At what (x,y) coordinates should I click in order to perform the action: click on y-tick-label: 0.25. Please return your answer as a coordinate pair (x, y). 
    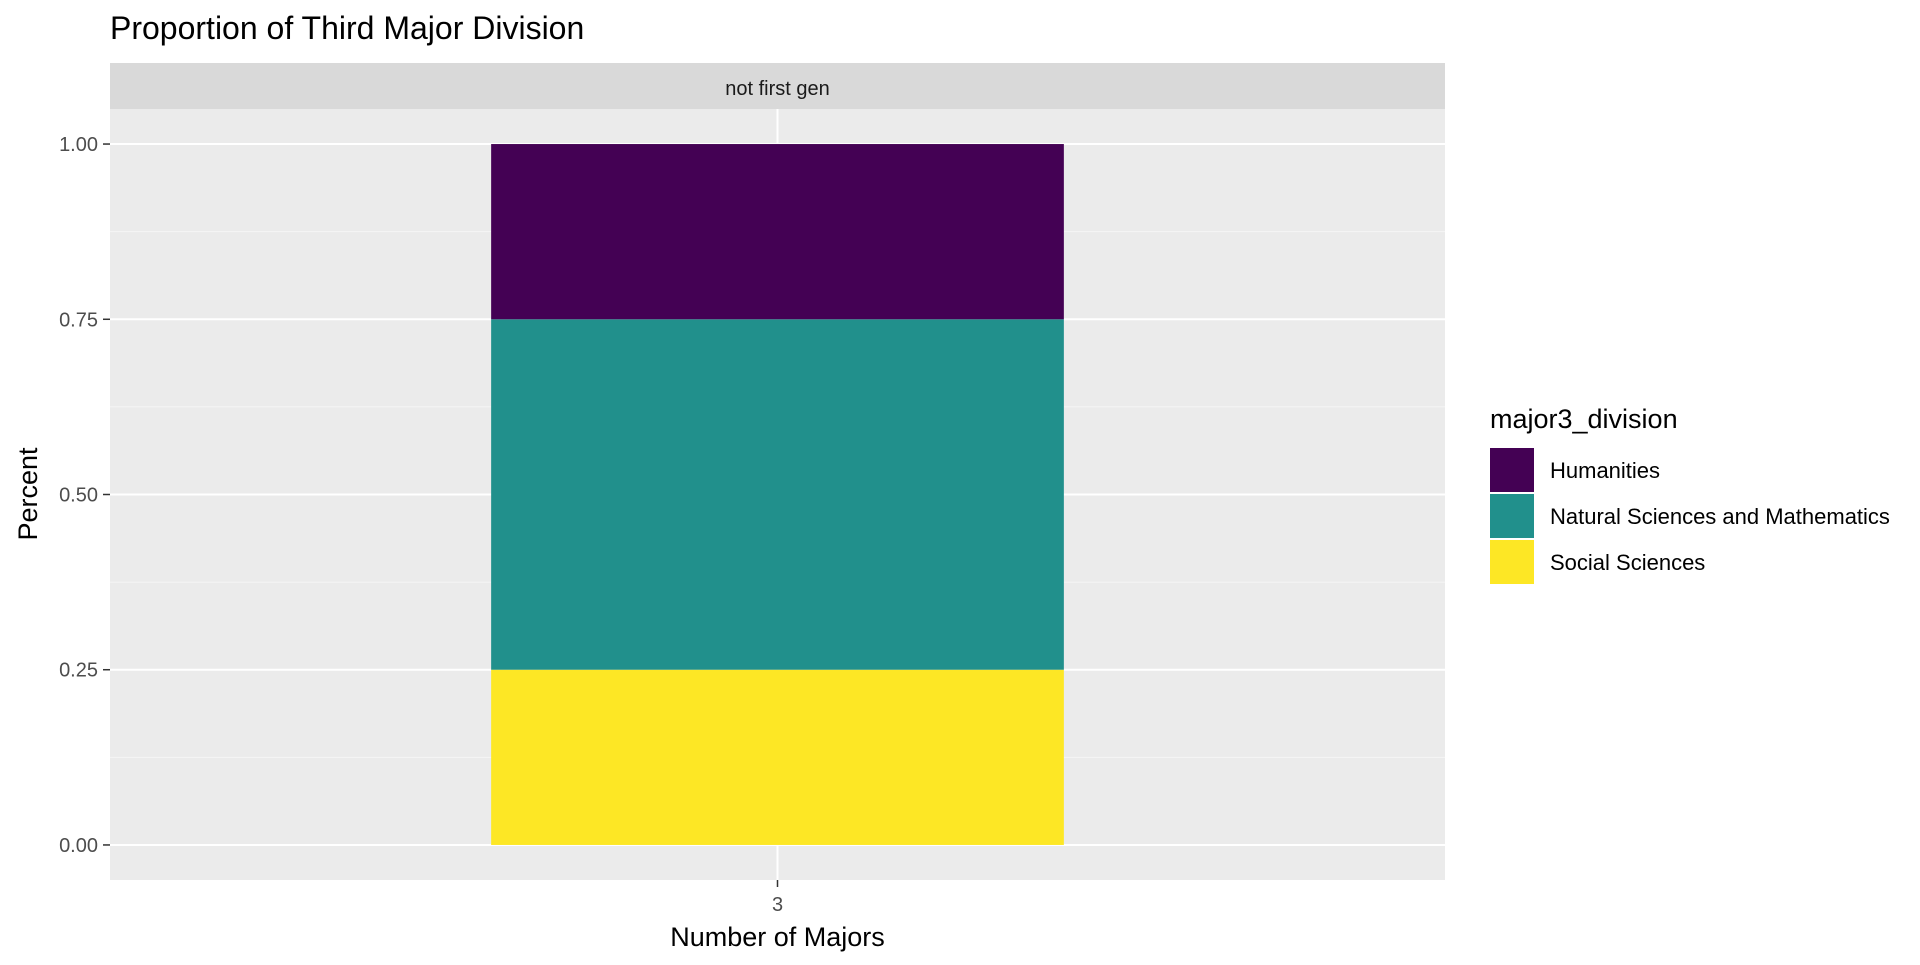
    Looking at the image, I should click on (78, 671).